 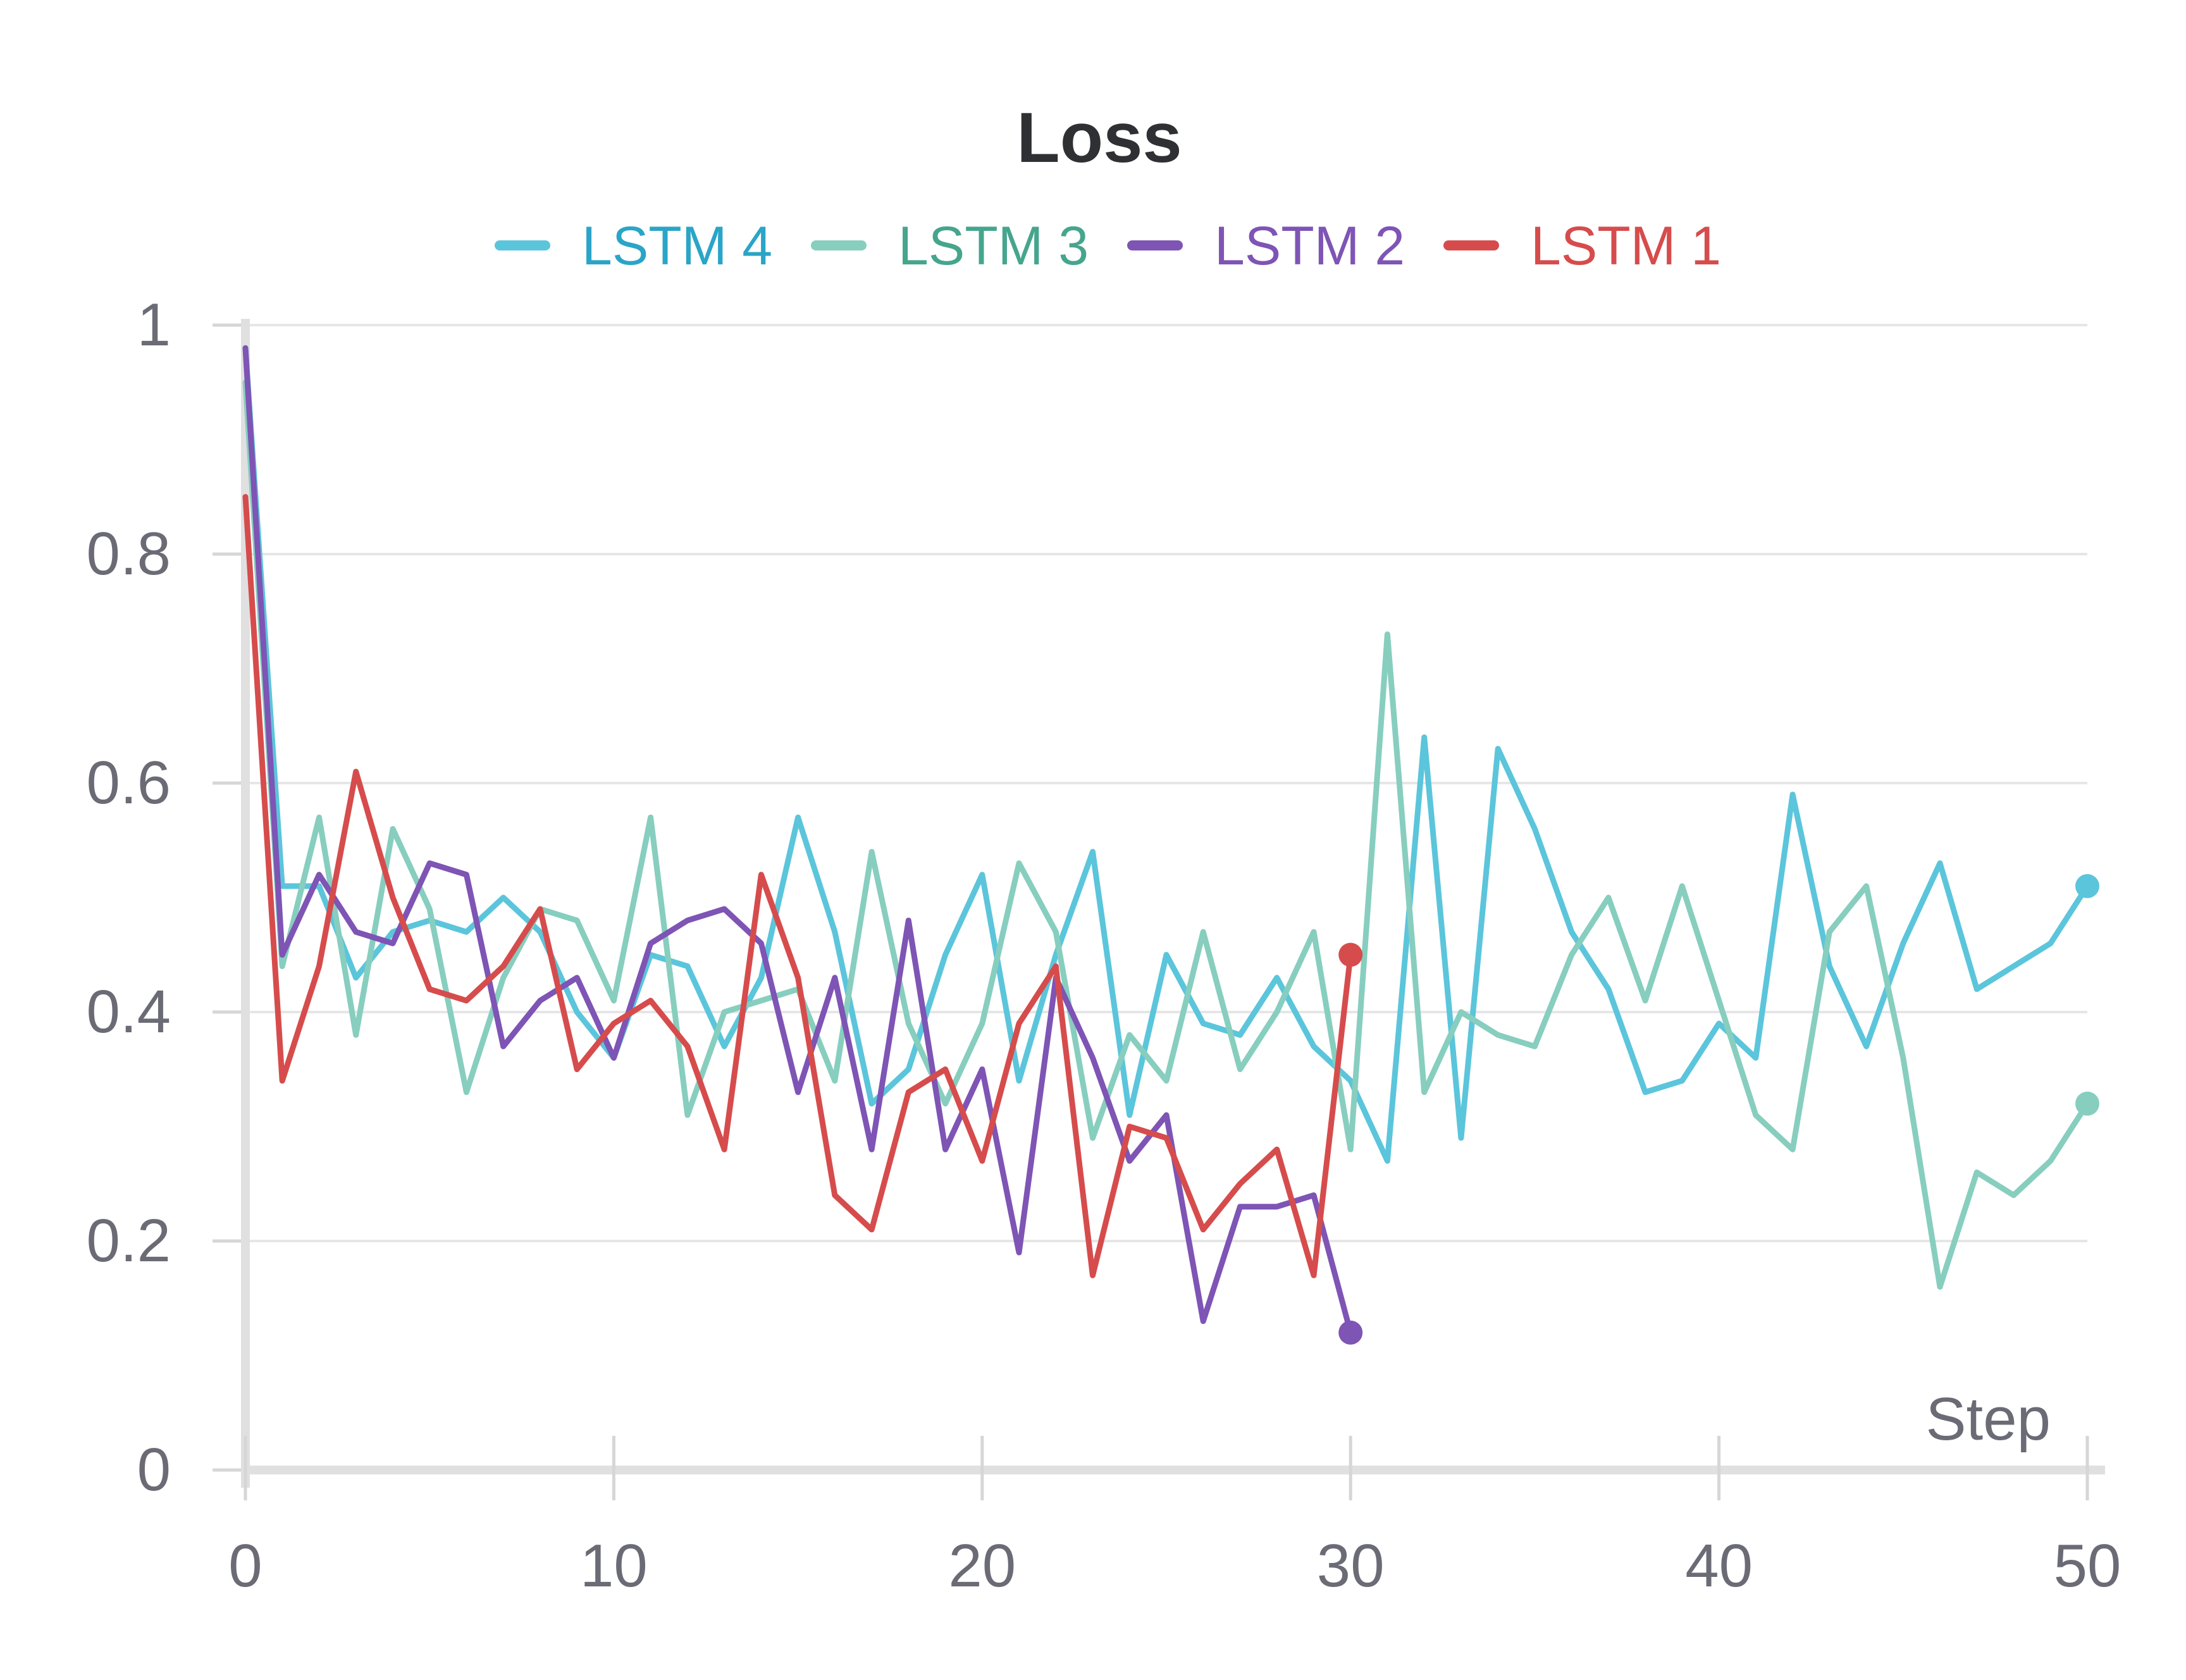 I want to click on legend-label: LSTM 1, so click(x=1626, y=246).